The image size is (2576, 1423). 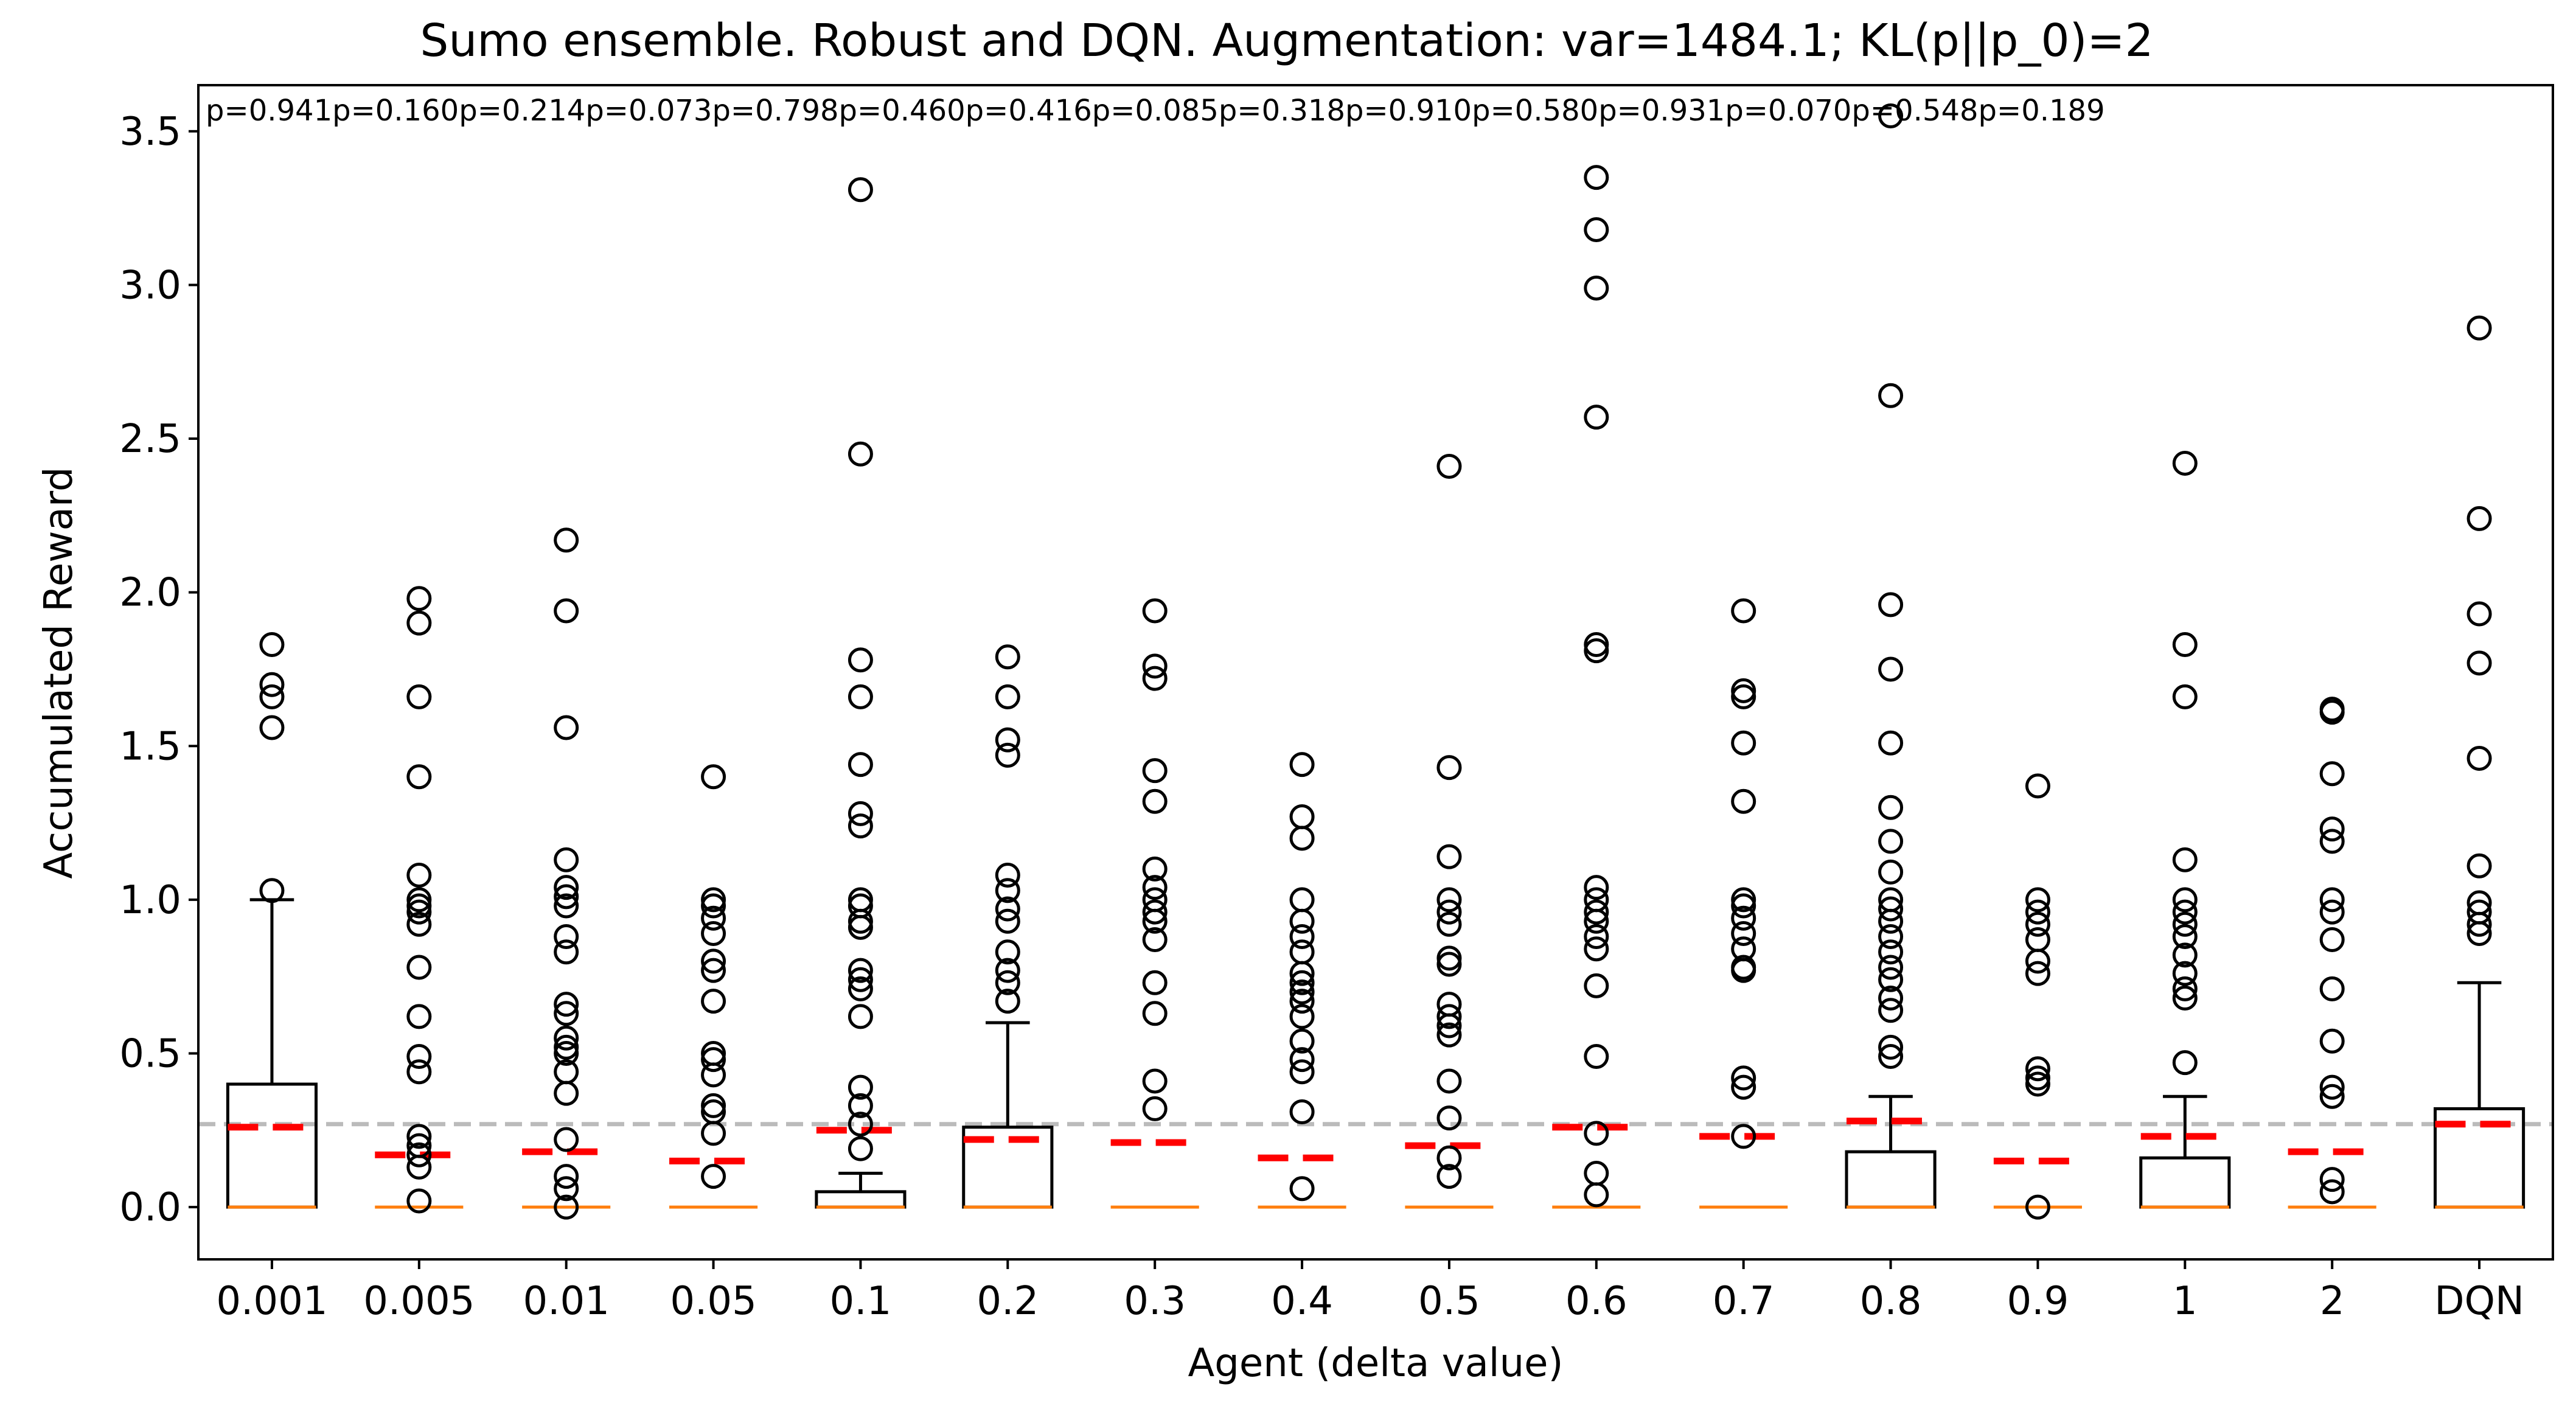 What do you see at coordinates (150, 1053) in the screenshot?
I see `y-tick-label: 0.5` at bounding box center [150, 1053].